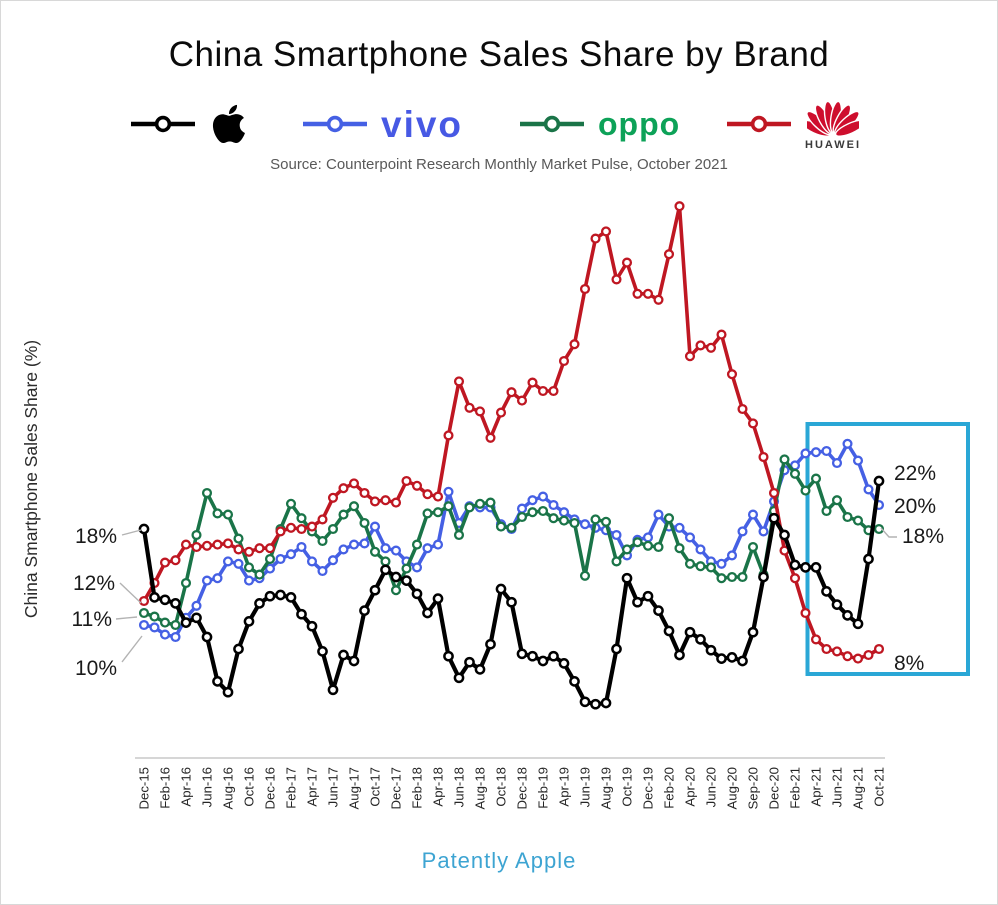  What do you see at coordinates (627, 787) in the screenshot?
I see `x-tick-label: Oct-19` at bounding box center [627, 787].